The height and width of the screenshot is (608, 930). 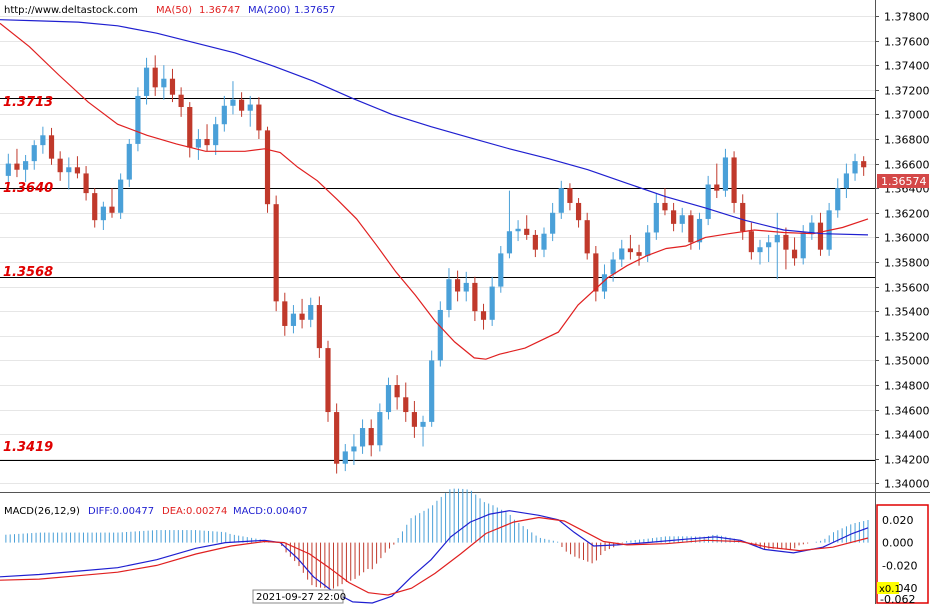 What do you see at coordinates (907, 411) in the screenshot?
I see `price-tick-label: 1.34600` at bounding box center [907, 411].